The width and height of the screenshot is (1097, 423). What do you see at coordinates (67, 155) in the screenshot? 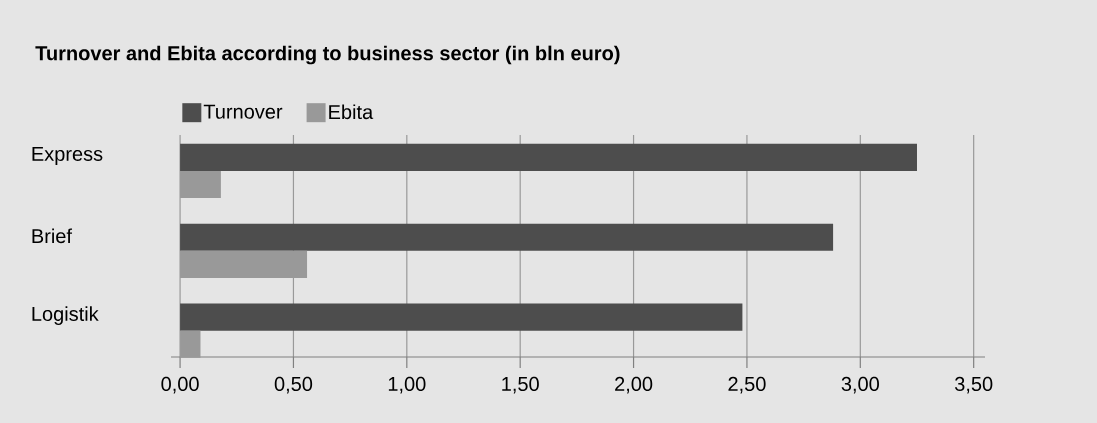
I see `y-tick-label: Express` at bounding box center [67, 155].